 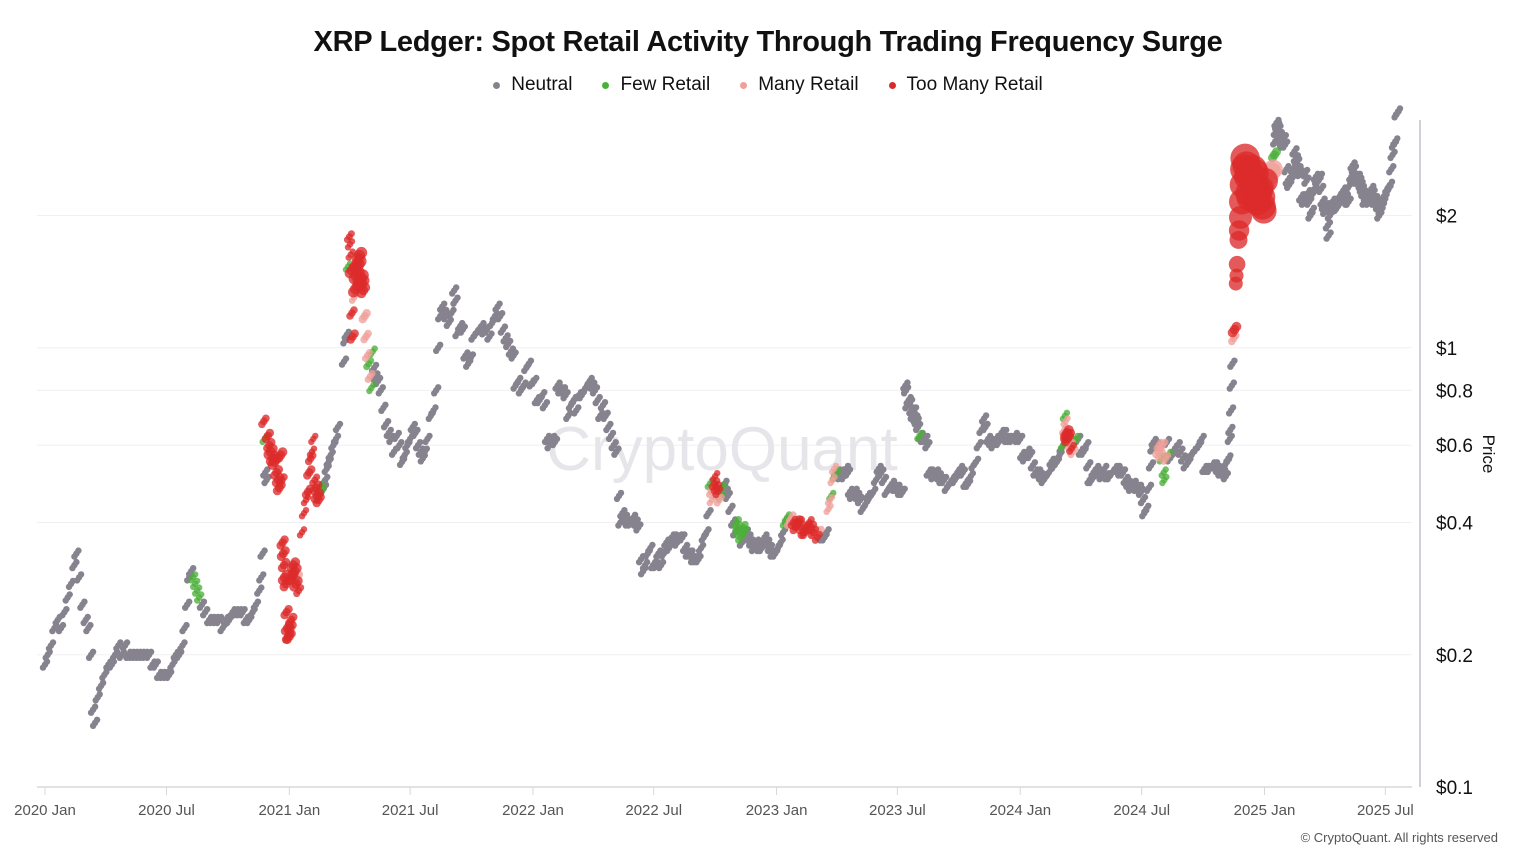 I want to click on x-tick-label: 2020 Jul, so click(x=166, y=810).